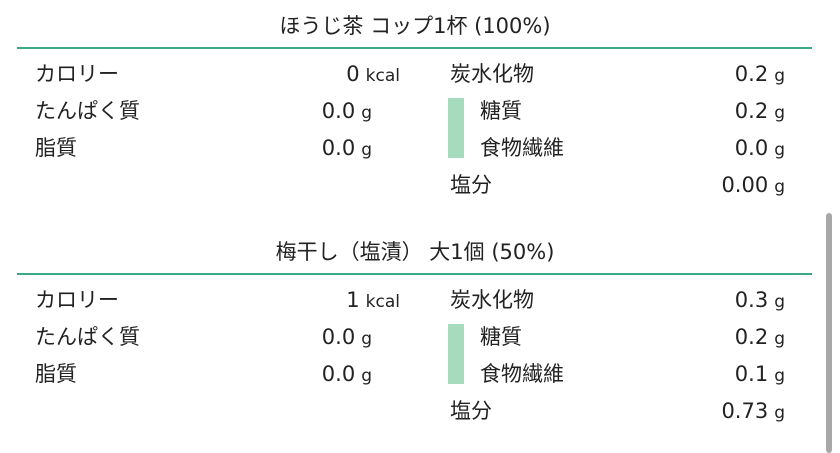 Image resolution: width=840 pixels, height=453 pixels. I want to click on nutrient-row: 塩分 0.73 g, so click(415, 411).